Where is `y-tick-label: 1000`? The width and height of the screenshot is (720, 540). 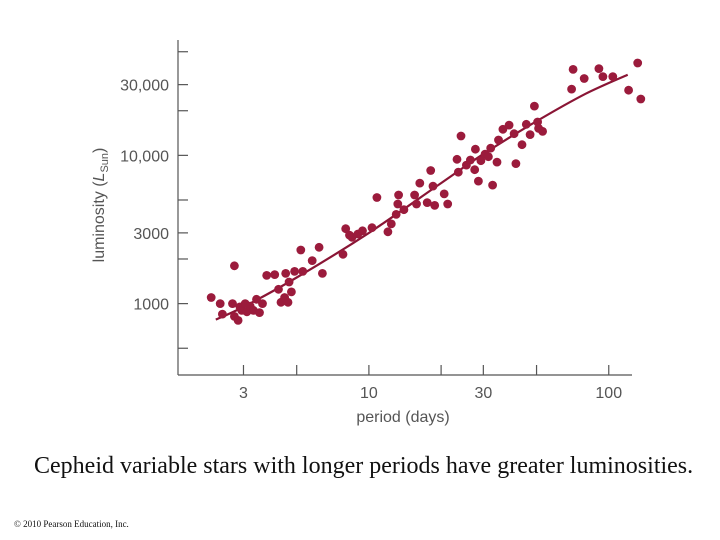
y-tick-label: 1000 is located at coordinates (151, 305).